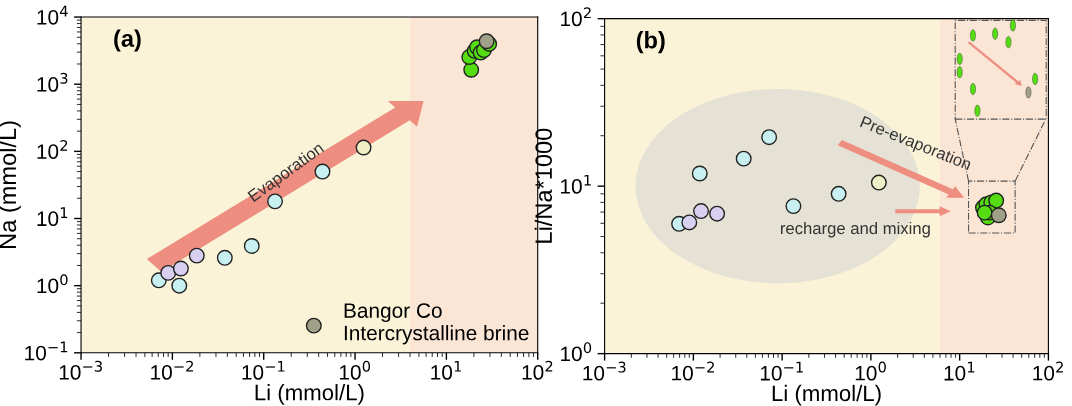  I want to click on annotation: (b), so click(650, 42).